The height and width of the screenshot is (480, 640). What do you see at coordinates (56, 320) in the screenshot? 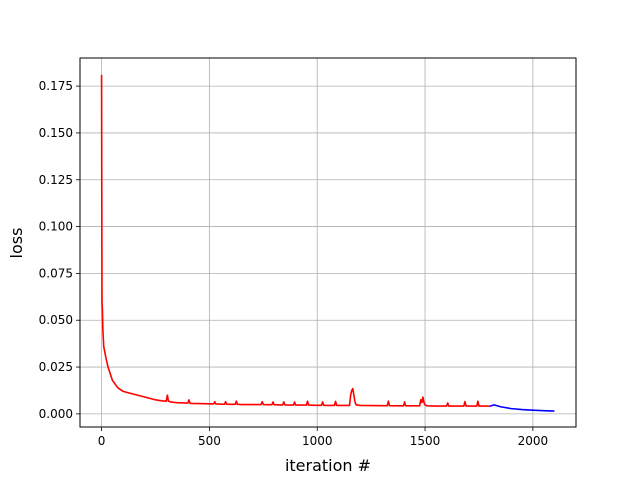
I see `y-tick-label: 0.050` at bounding box center [56, 320].